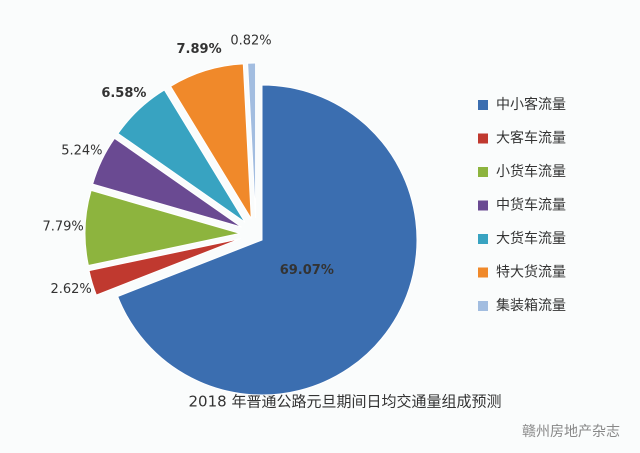  What do you see at coordinates (531, 205) in the screenshot?
I see `legend-label: 中货车流量` at bounding box center [531, 205].